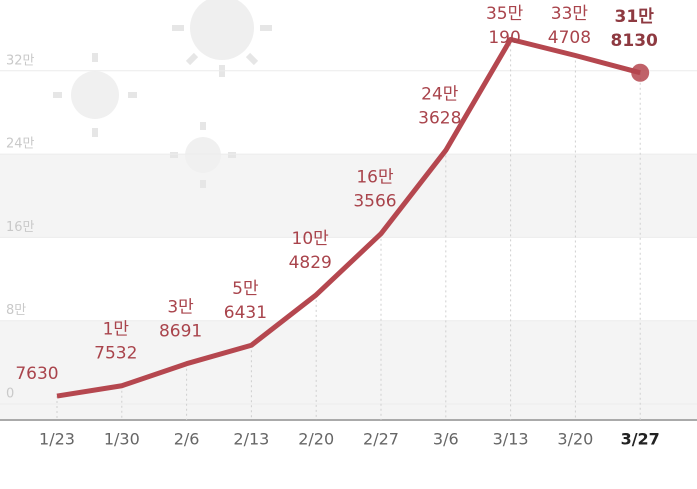  Describe the element at coordinates (10, 394) in the screenshot. I see `y-tick-label: 0` at that location.